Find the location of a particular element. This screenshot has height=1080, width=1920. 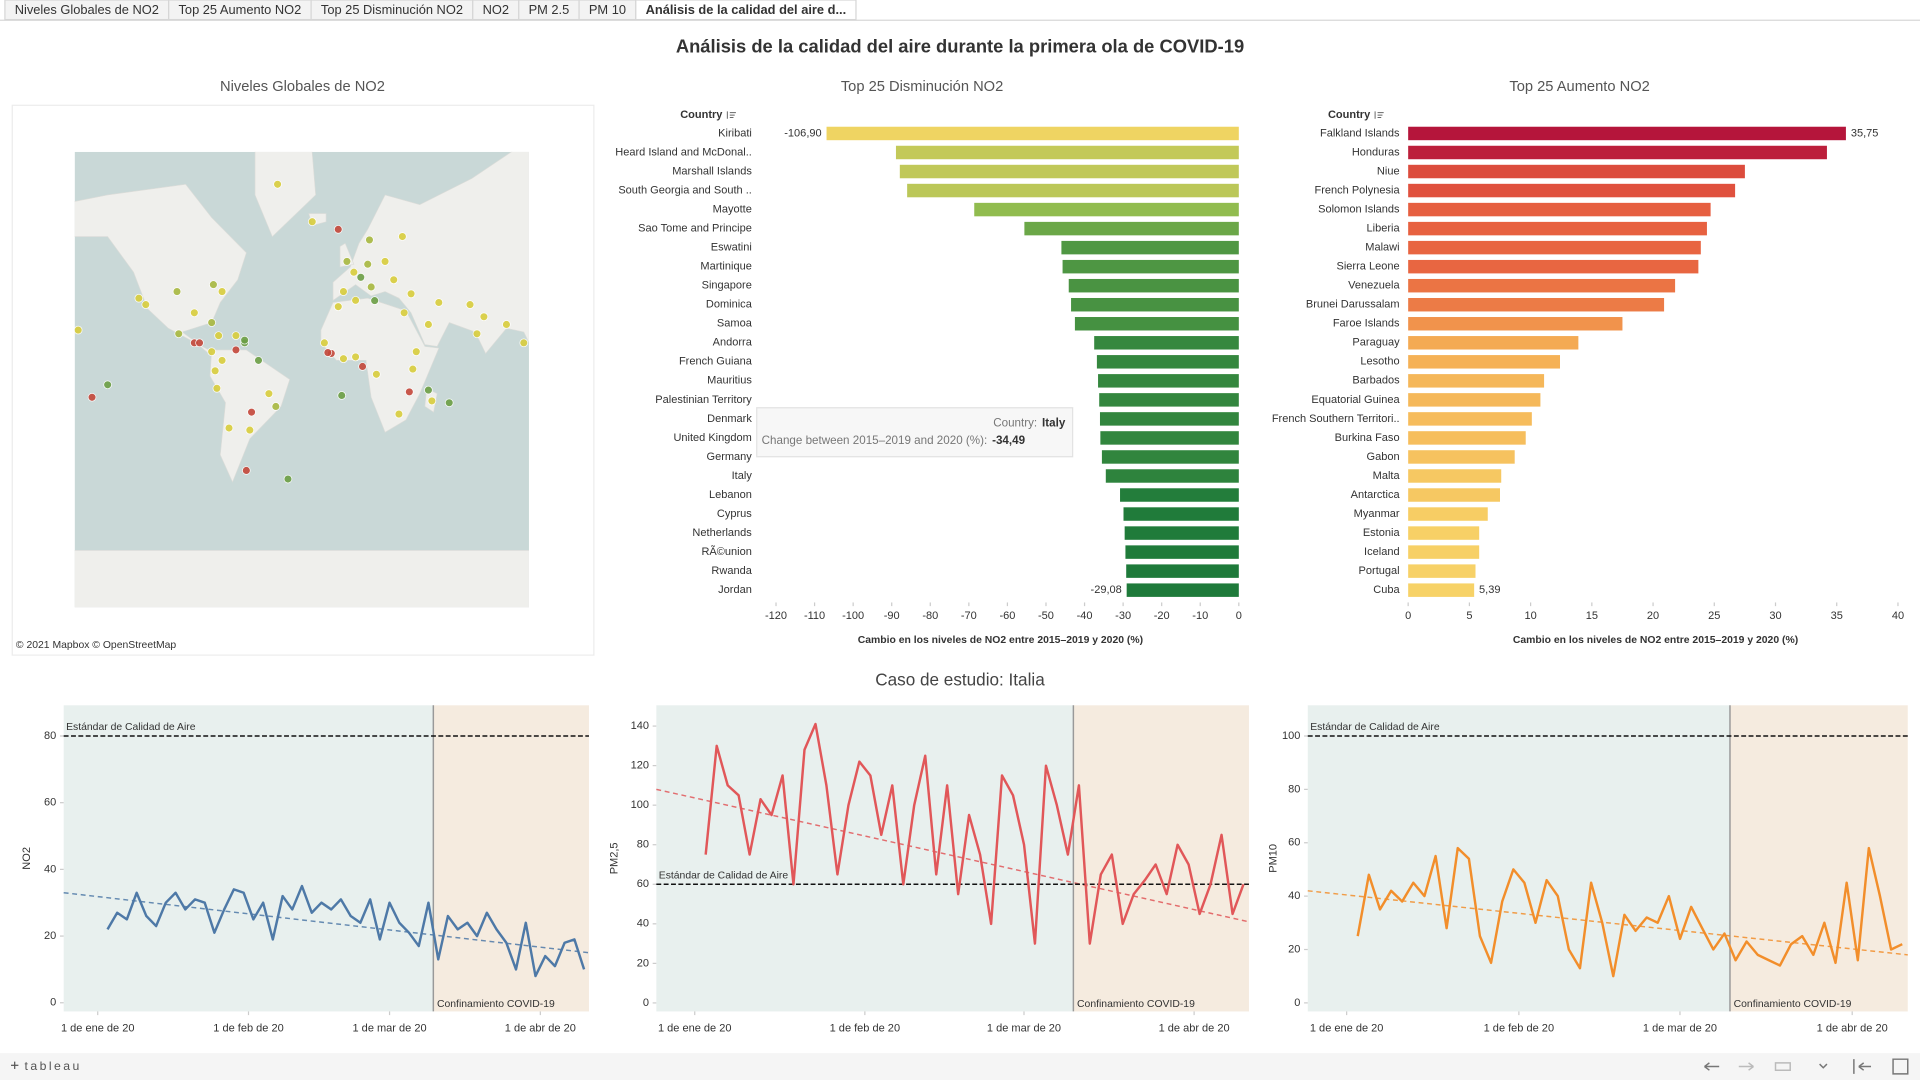

tab-label: Top 25 Disminución NO2 is located at coordinates (392, 9).